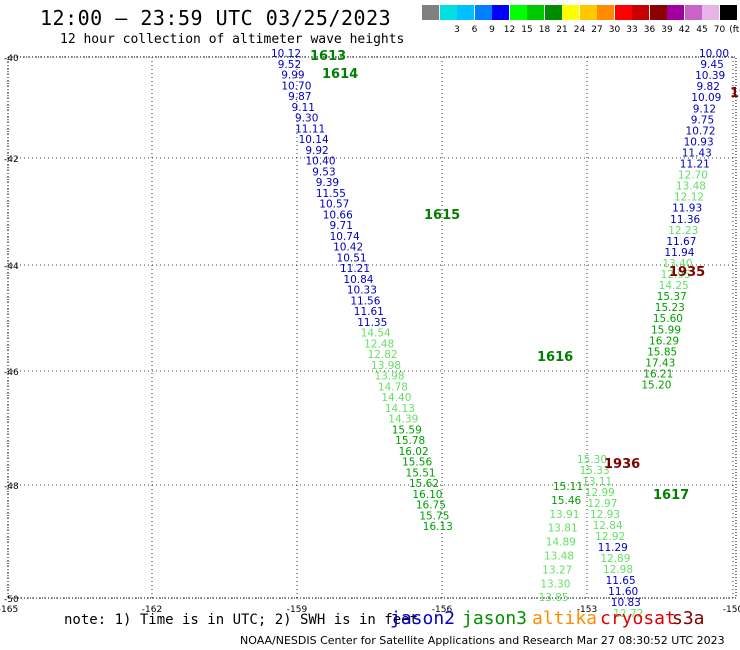 Image resolution: width=740 pixels, height=650 pixels. Describe the element at coordinates (660, 363) in the screenshot. I see `swh-value: 17.43` at that location.